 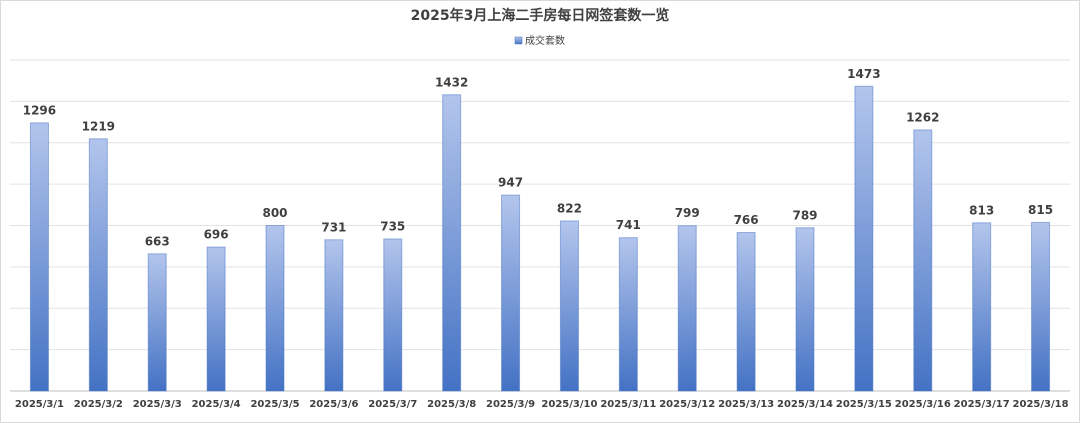 I want to click on data-label: 813, so click(x=981, y=210).